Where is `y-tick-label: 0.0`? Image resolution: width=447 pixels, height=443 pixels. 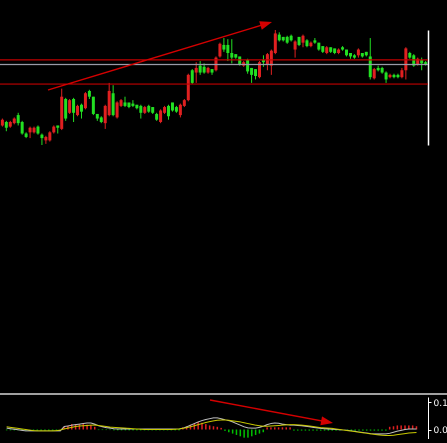
y-tick-label: 0.0 is located at coordinates (440, 431).